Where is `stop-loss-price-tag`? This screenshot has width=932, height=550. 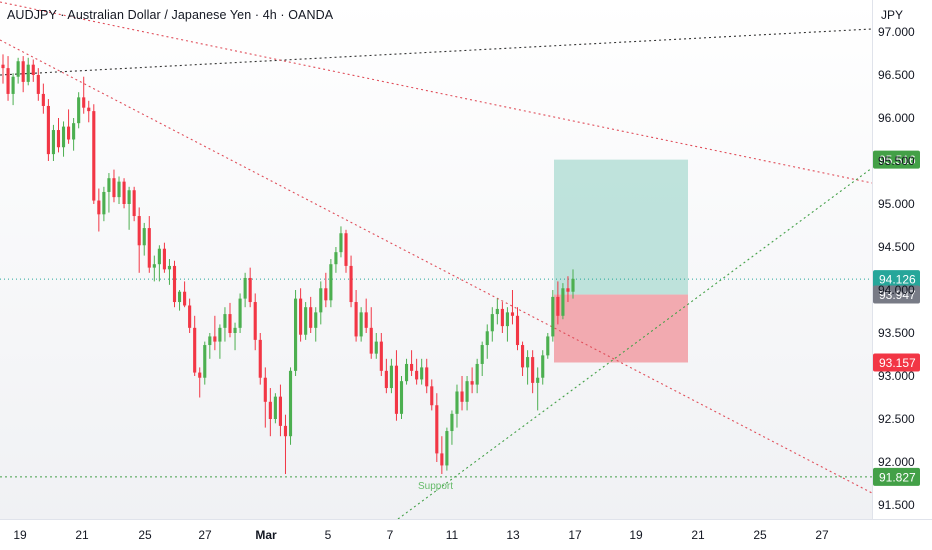
stop-loss-price-tag is located at coordinates (896, 362).